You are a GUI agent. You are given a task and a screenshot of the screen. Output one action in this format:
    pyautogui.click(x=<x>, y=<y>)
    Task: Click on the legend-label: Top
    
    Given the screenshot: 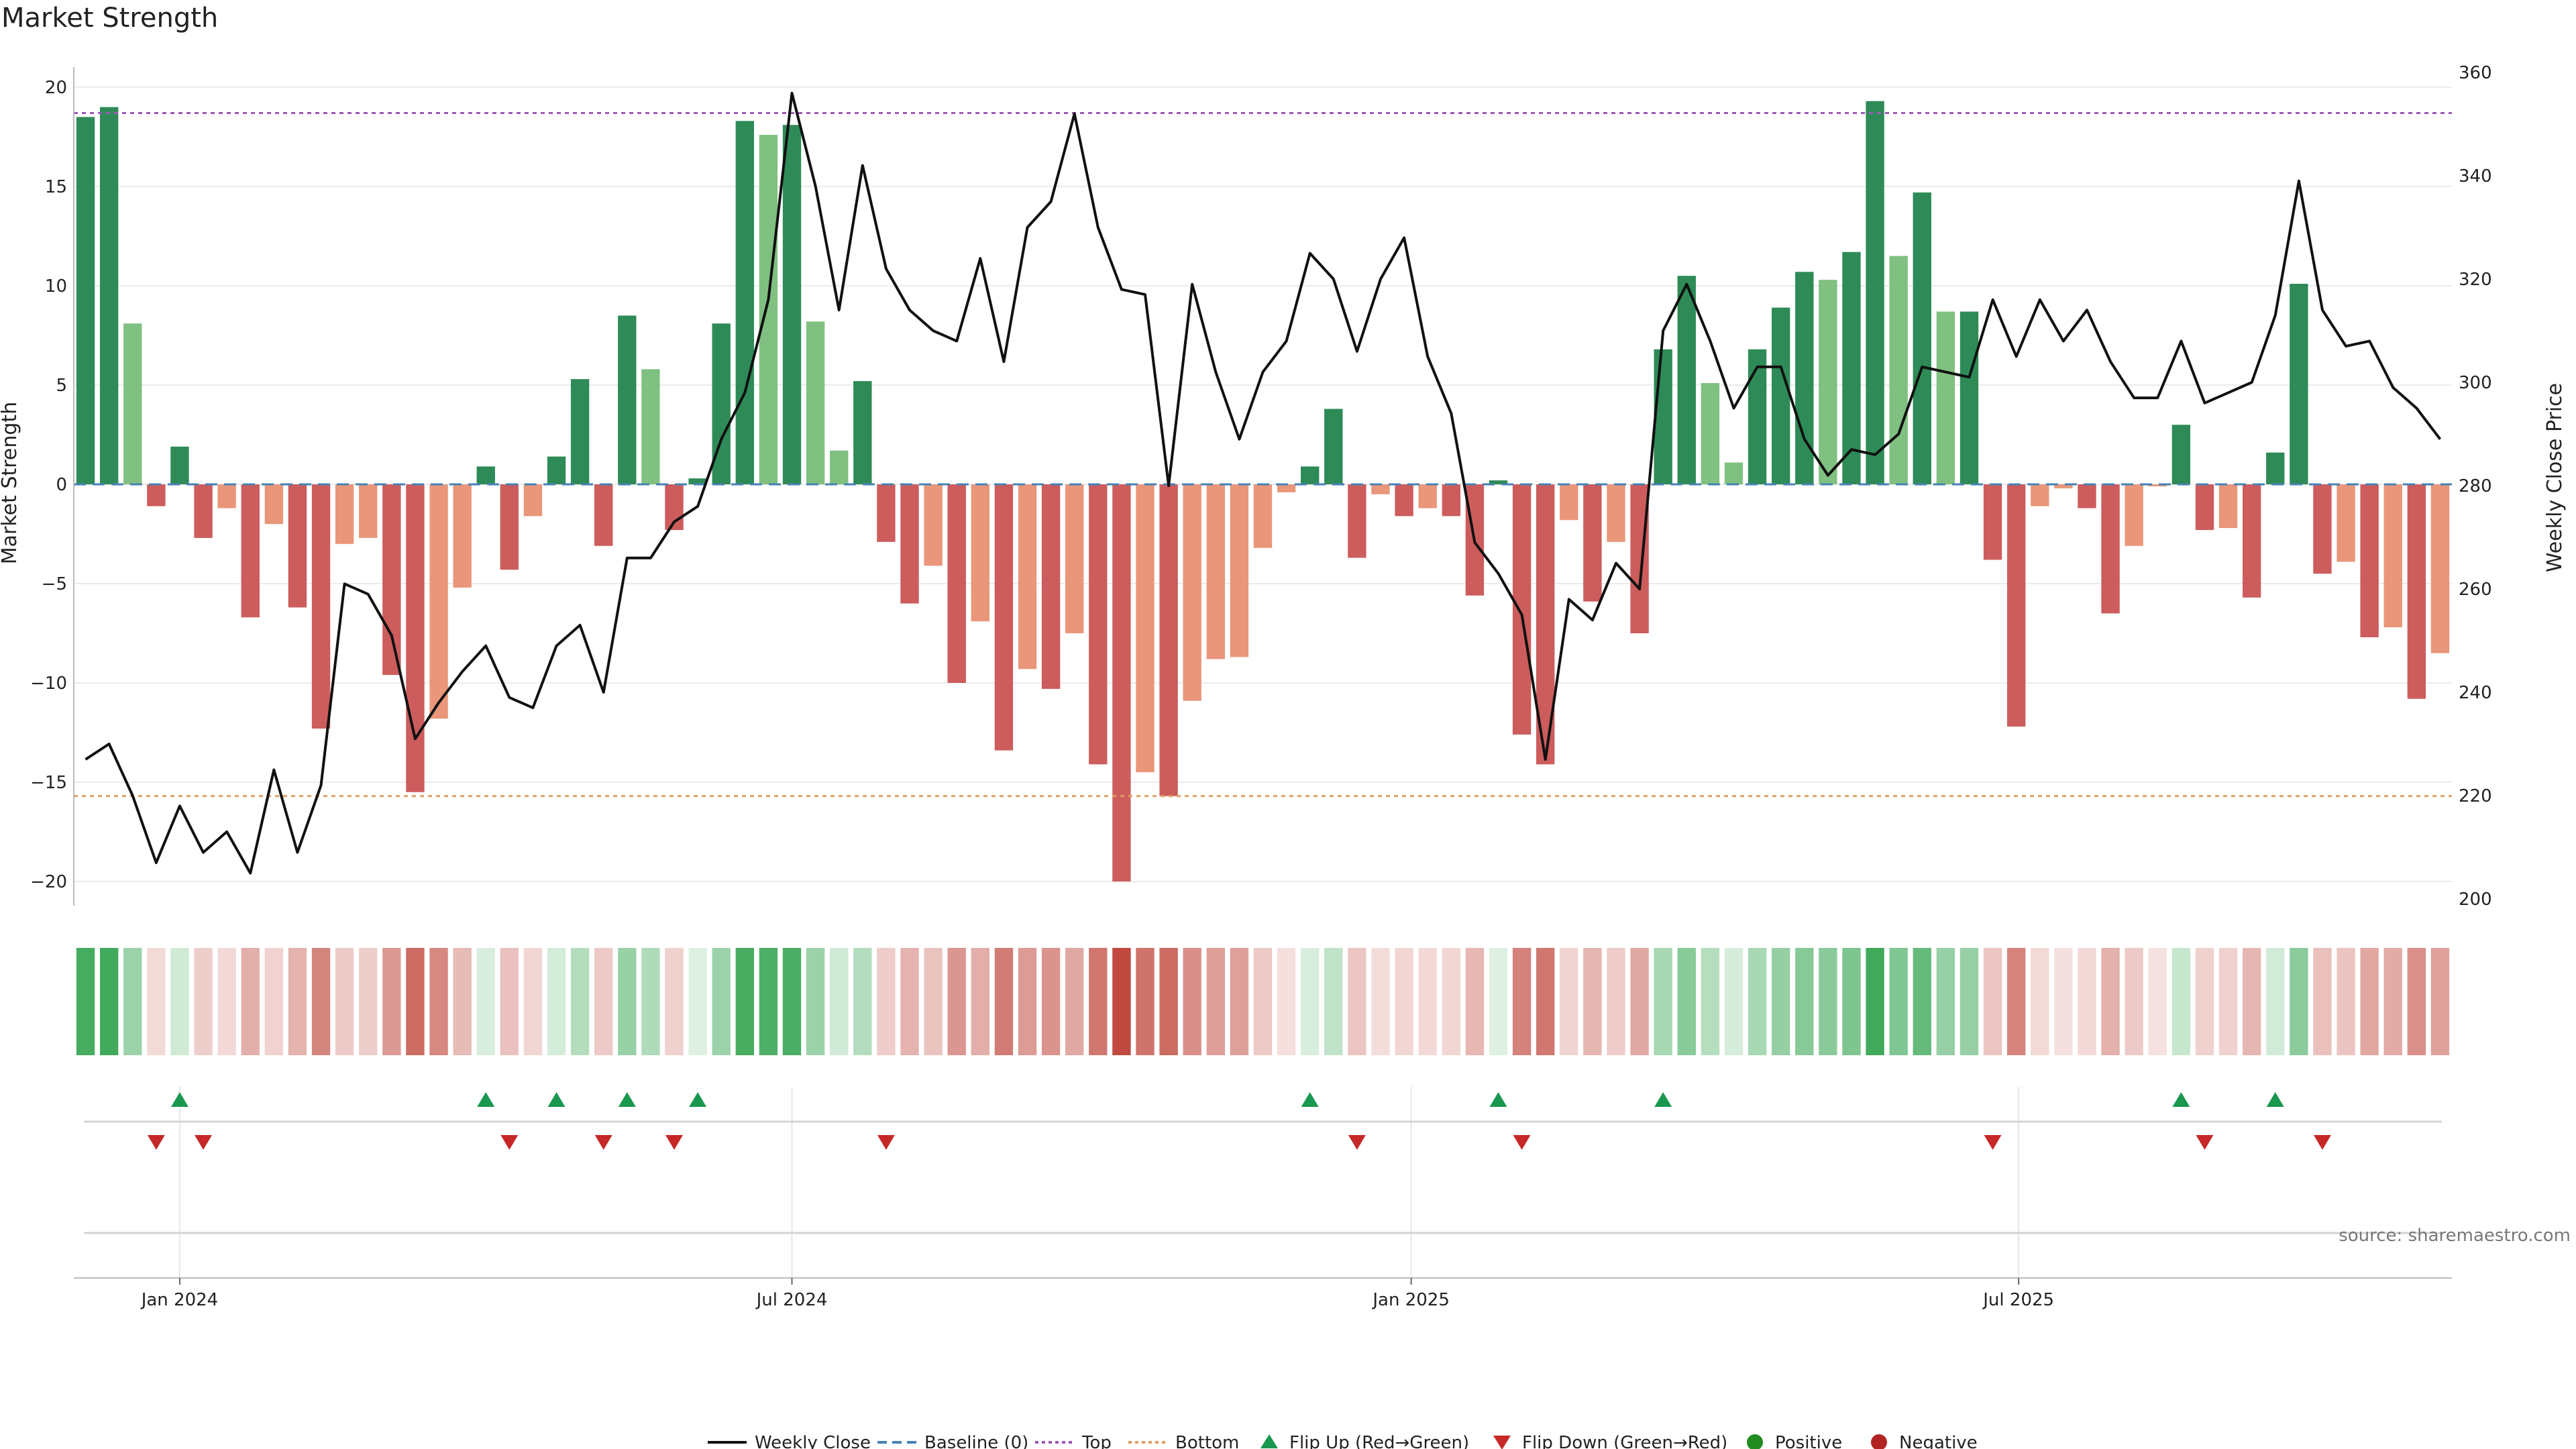 What is the action you would take?
    pyautogui.click(x=1096, y=1441)
    